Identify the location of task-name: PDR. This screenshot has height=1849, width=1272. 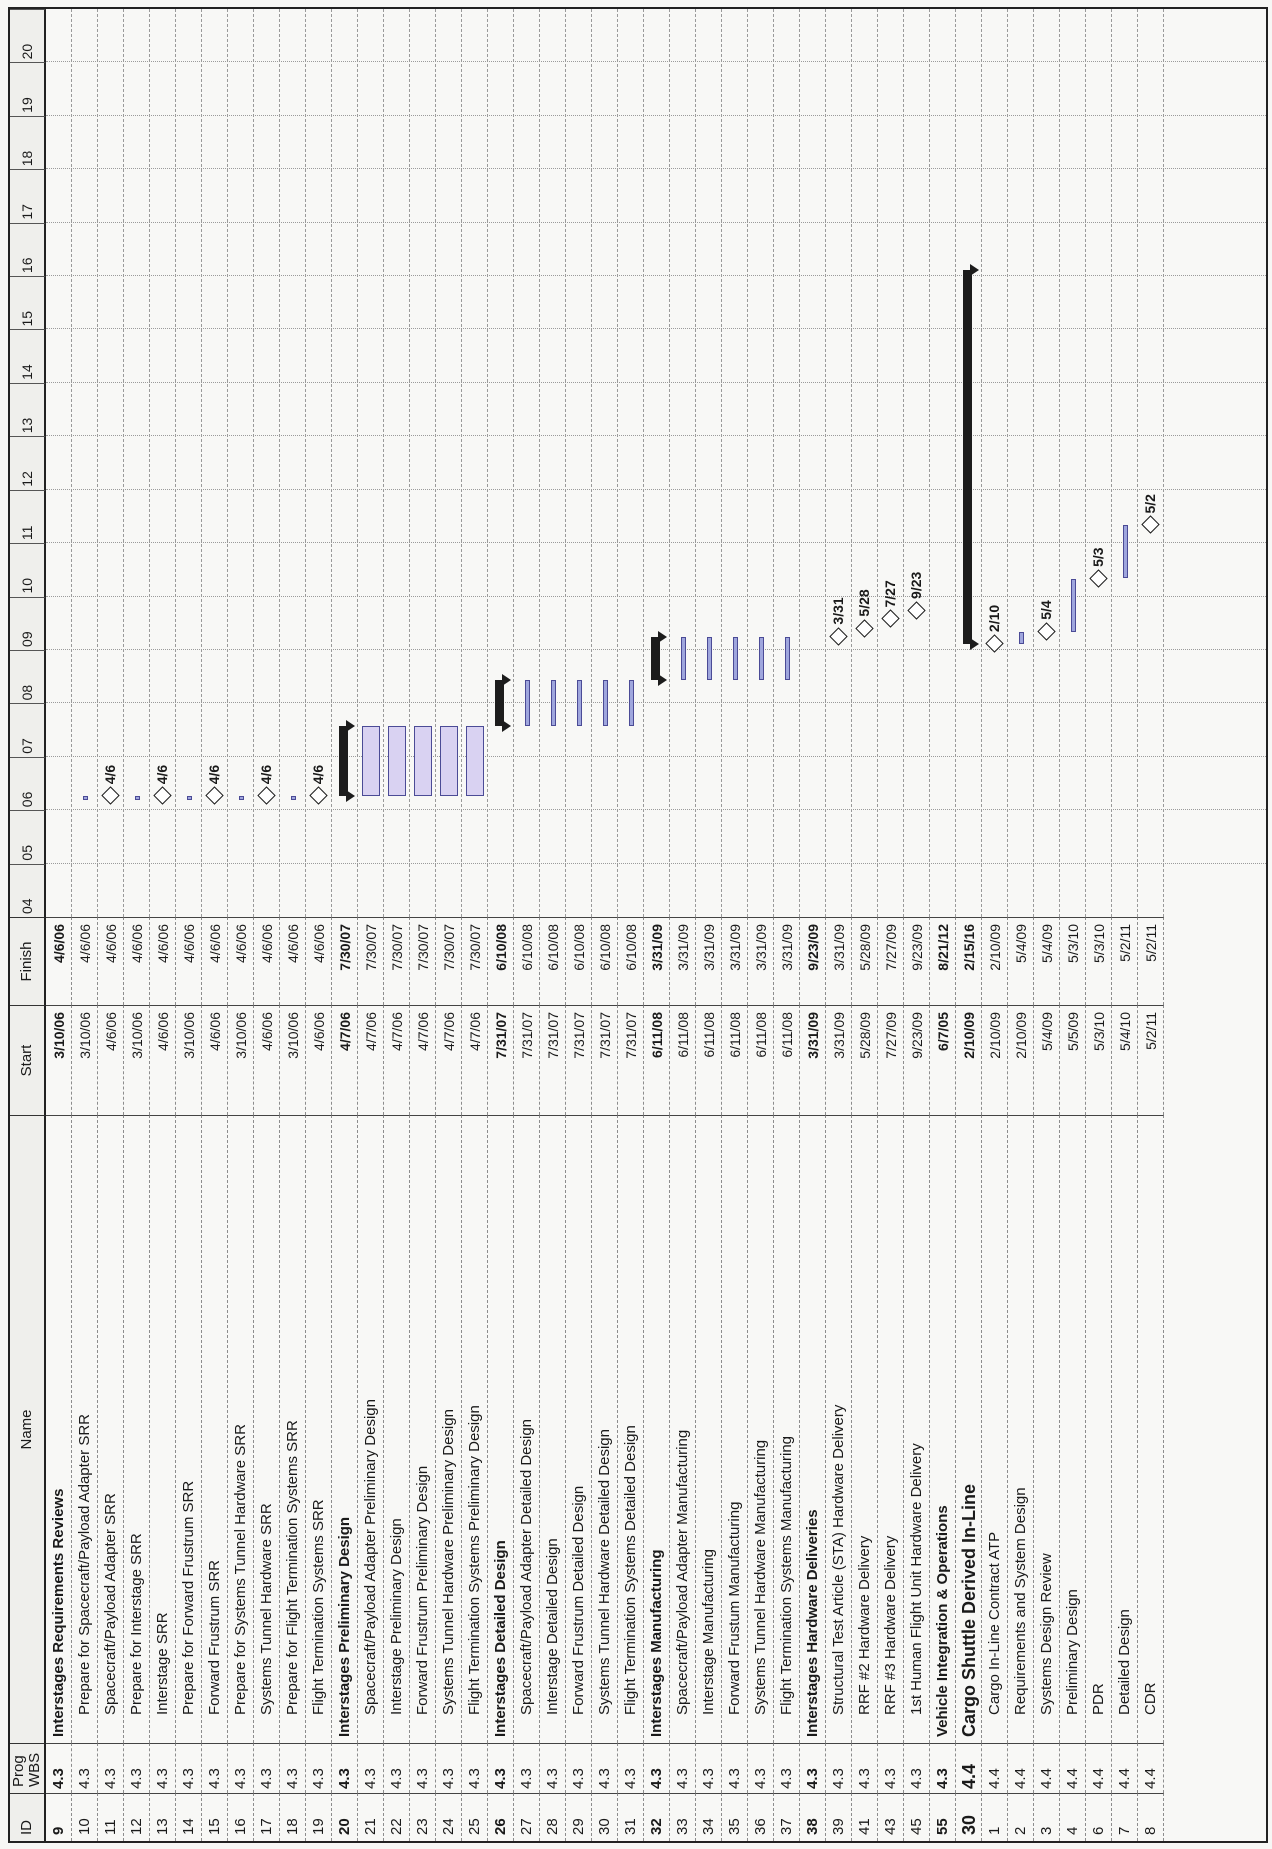
(1099, 1429).